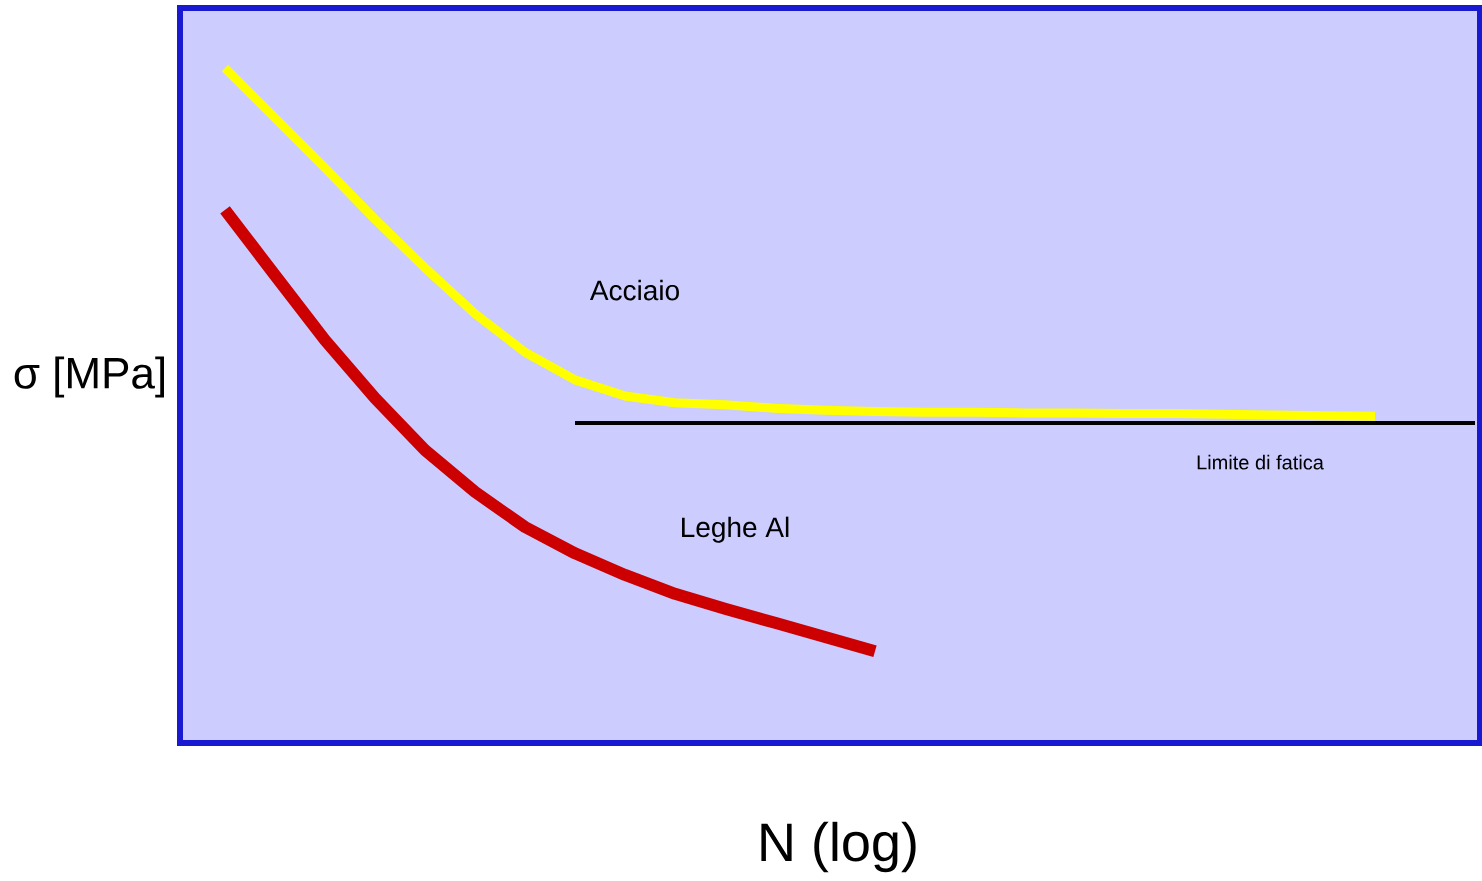 The image size is (1482, 881). What do you see at coordinates (735, 529) in the screenshot?
I see `series-label: Leghe Al` at bounding box center [735, 529].